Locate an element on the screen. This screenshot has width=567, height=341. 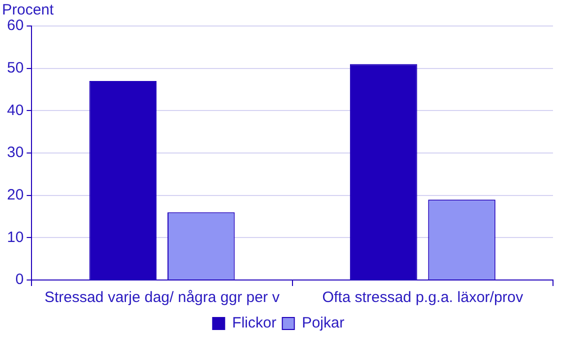
legend-label: Pojkar is located at coordinates (323, 323).